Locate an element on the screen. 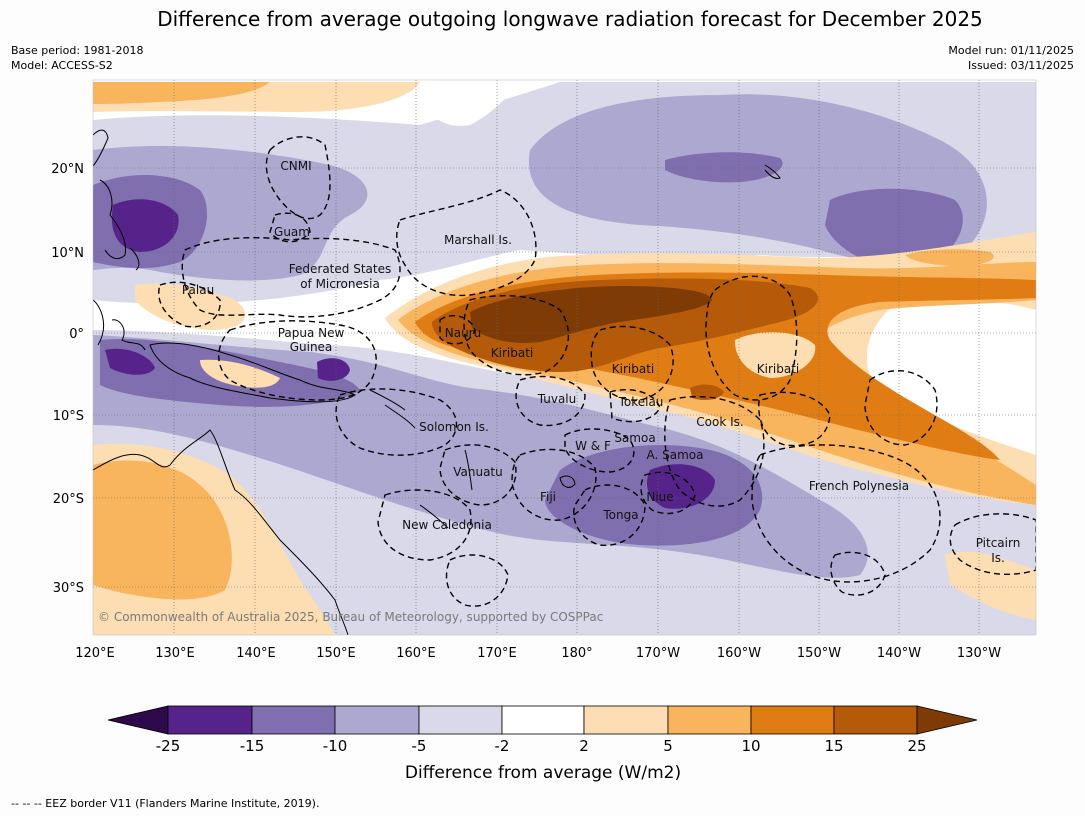 This screenshot has height=816, width=1085. label-png-2: Guinea is located at coordinates (311, 347).